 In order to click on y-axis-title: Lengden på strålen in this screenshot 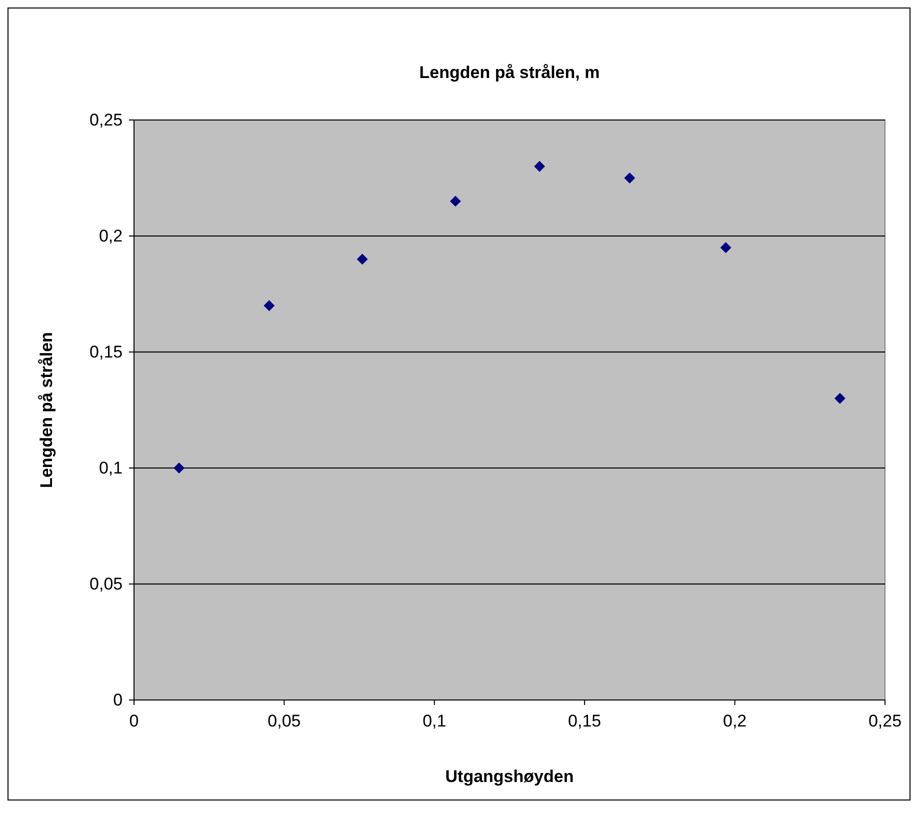, I will do `click(46, 410)`.